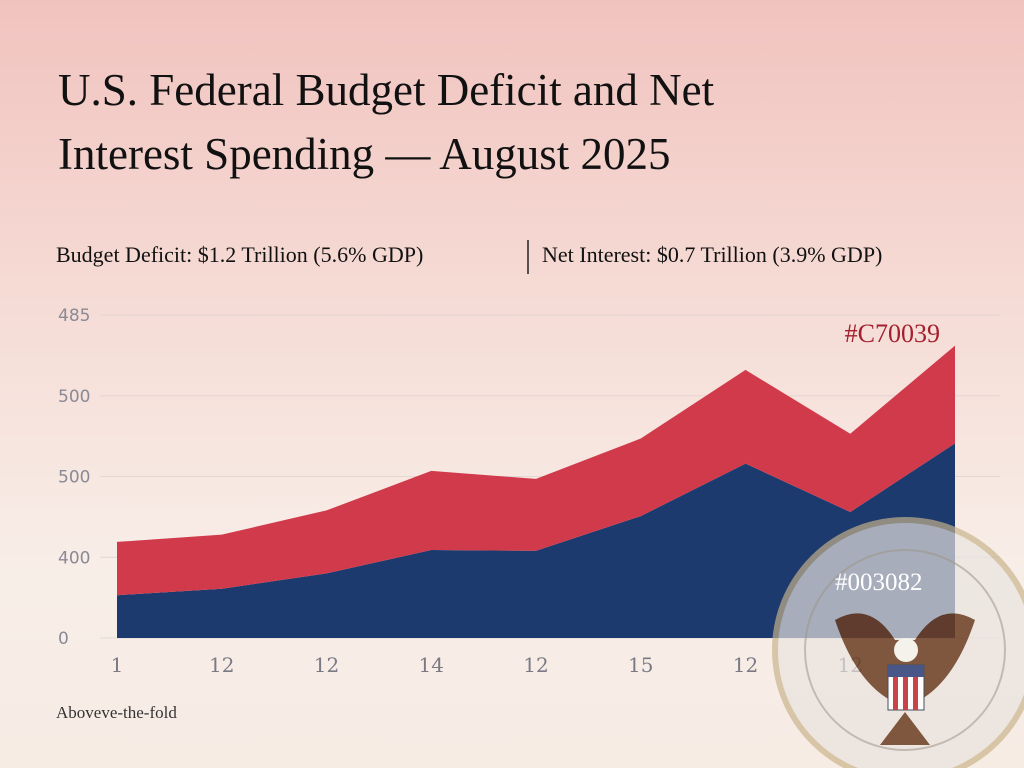  I want to click on y-tick-label: 485, so click(74, 316).